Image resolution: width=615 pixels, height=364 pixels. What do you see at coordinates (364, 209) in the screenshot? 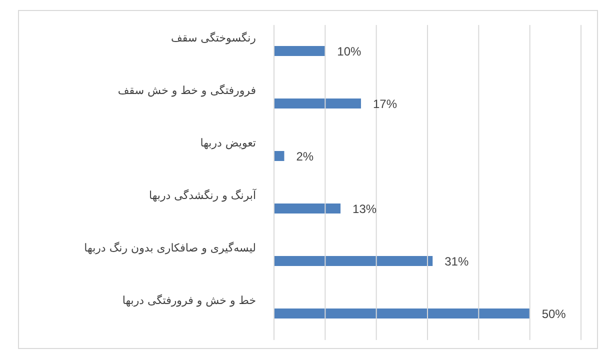
I see `data-label: 13%` at bounding box center [364, 209].